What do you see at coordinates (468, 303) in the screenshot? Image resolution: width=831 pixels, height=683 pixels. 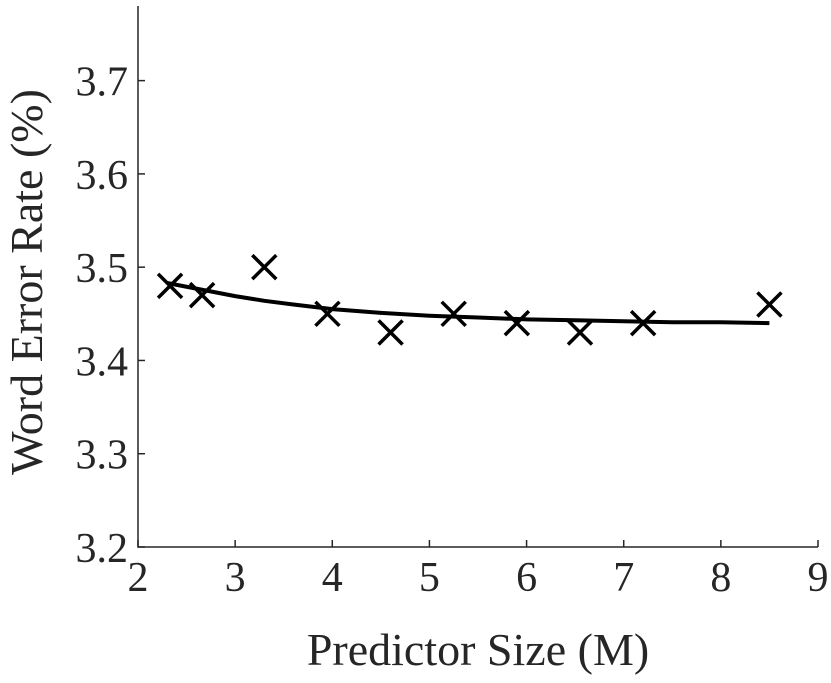 I see `fit-line` at bounding box center [468, 303].